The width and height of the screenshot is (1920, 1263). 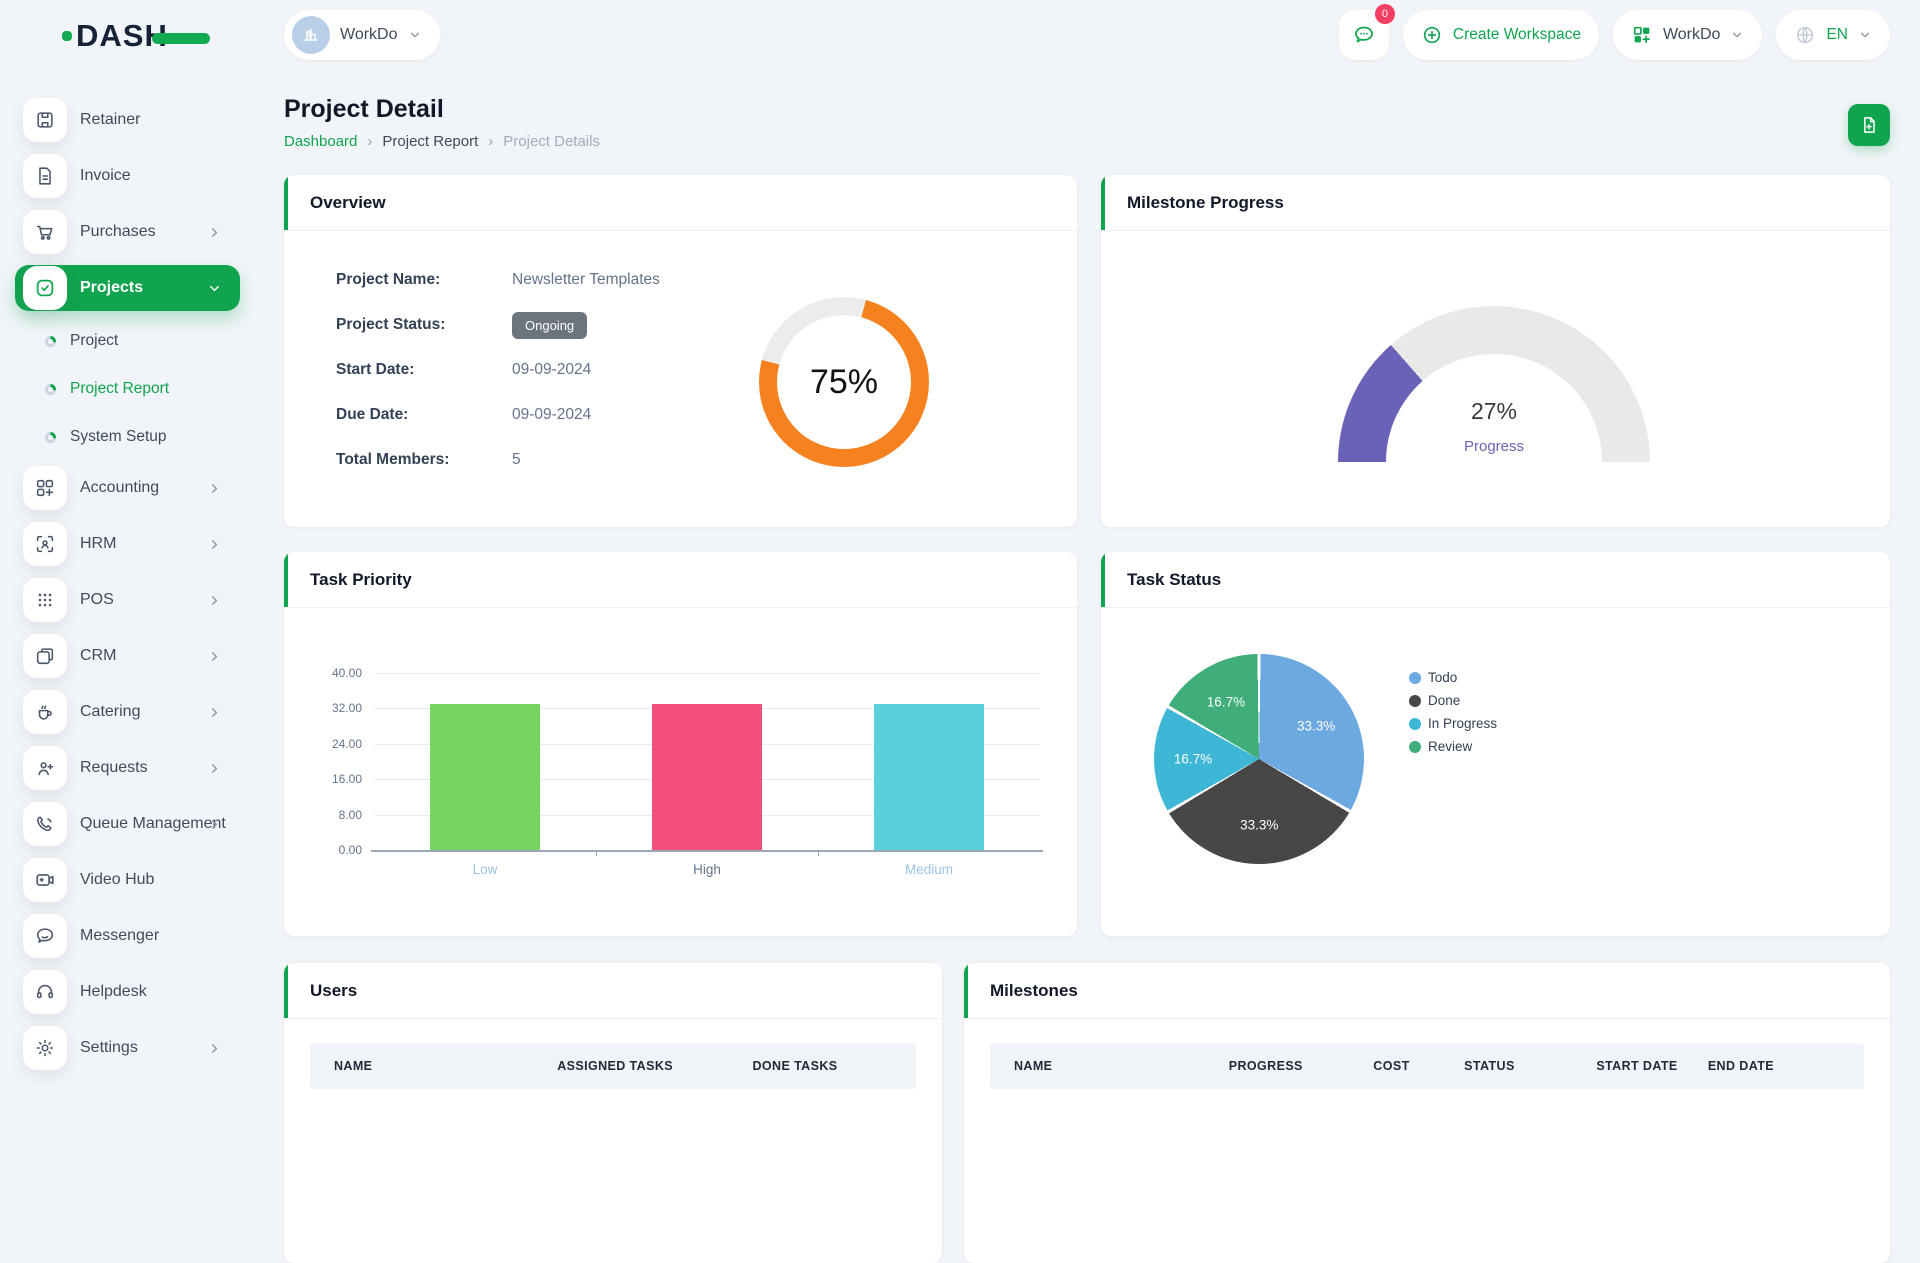 I want to click on sidebar-item-messenger: Messenger, so click(x=127, y=936).